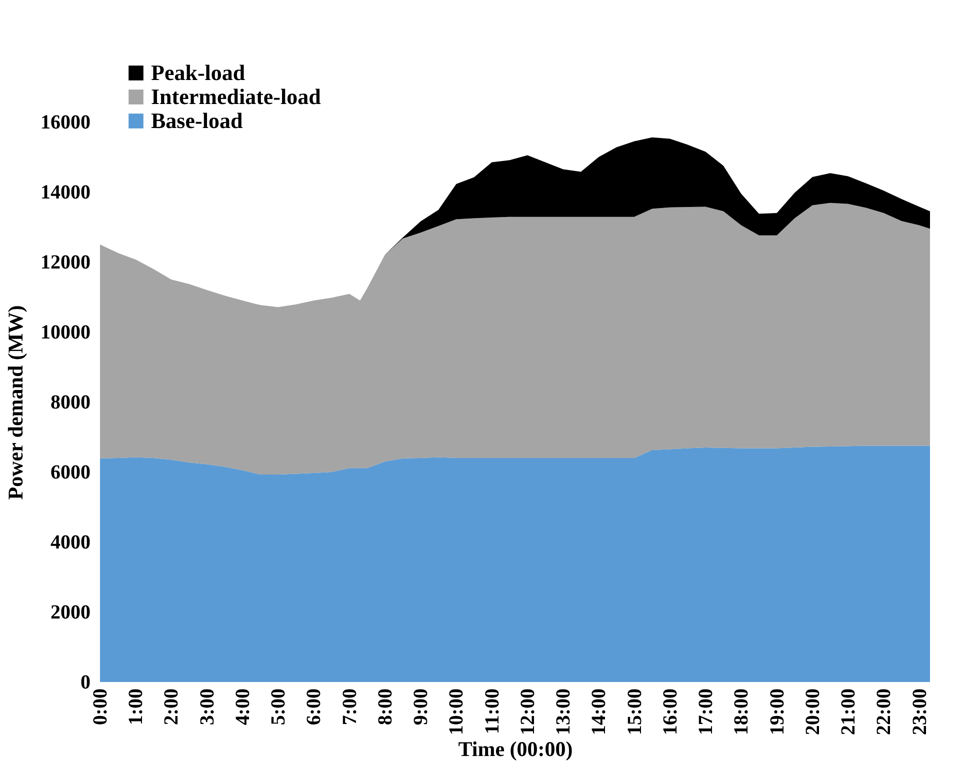 The height and width of the screenshot is (772, 974). What do you see at coordinates (236, 96) in the screenshot?
I see `legend-label: Intermediate-load` at bounding box center [236, 96].